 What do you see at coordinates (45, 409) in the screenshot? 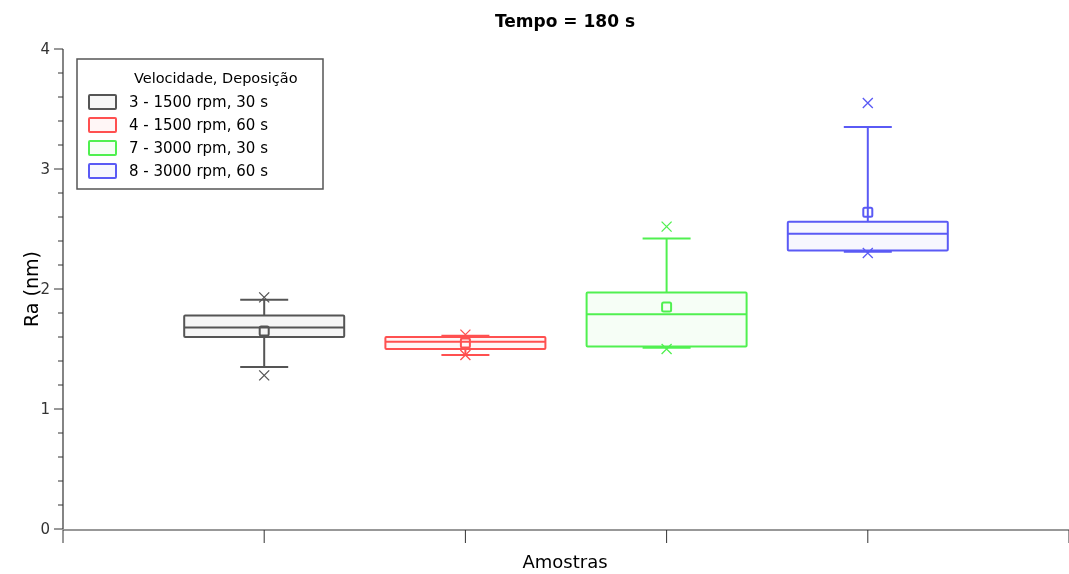
I see `y-tick-label: 1` at bounding box center [45, 409].